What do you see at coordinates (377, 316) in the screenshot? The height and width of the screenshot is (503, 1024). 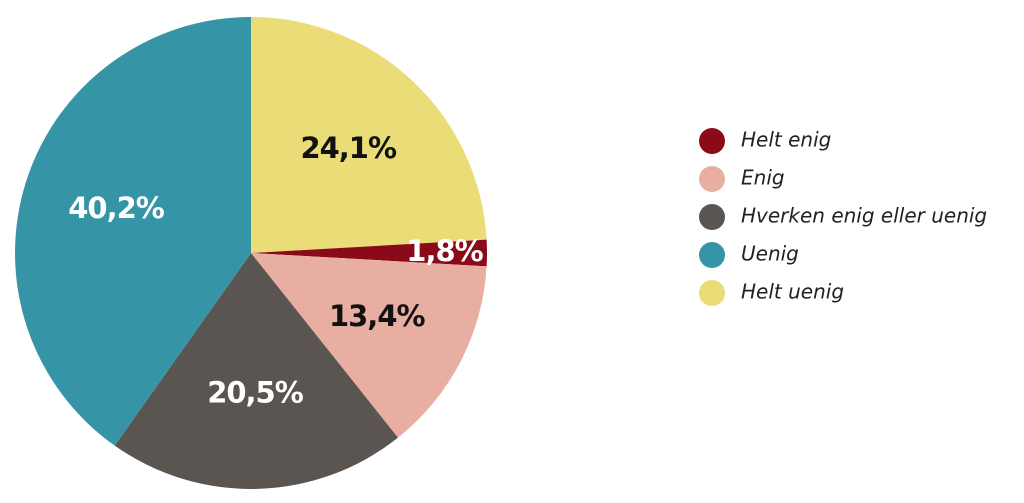 I see `value-label: 13,4%` at bounding box center [377, 316].